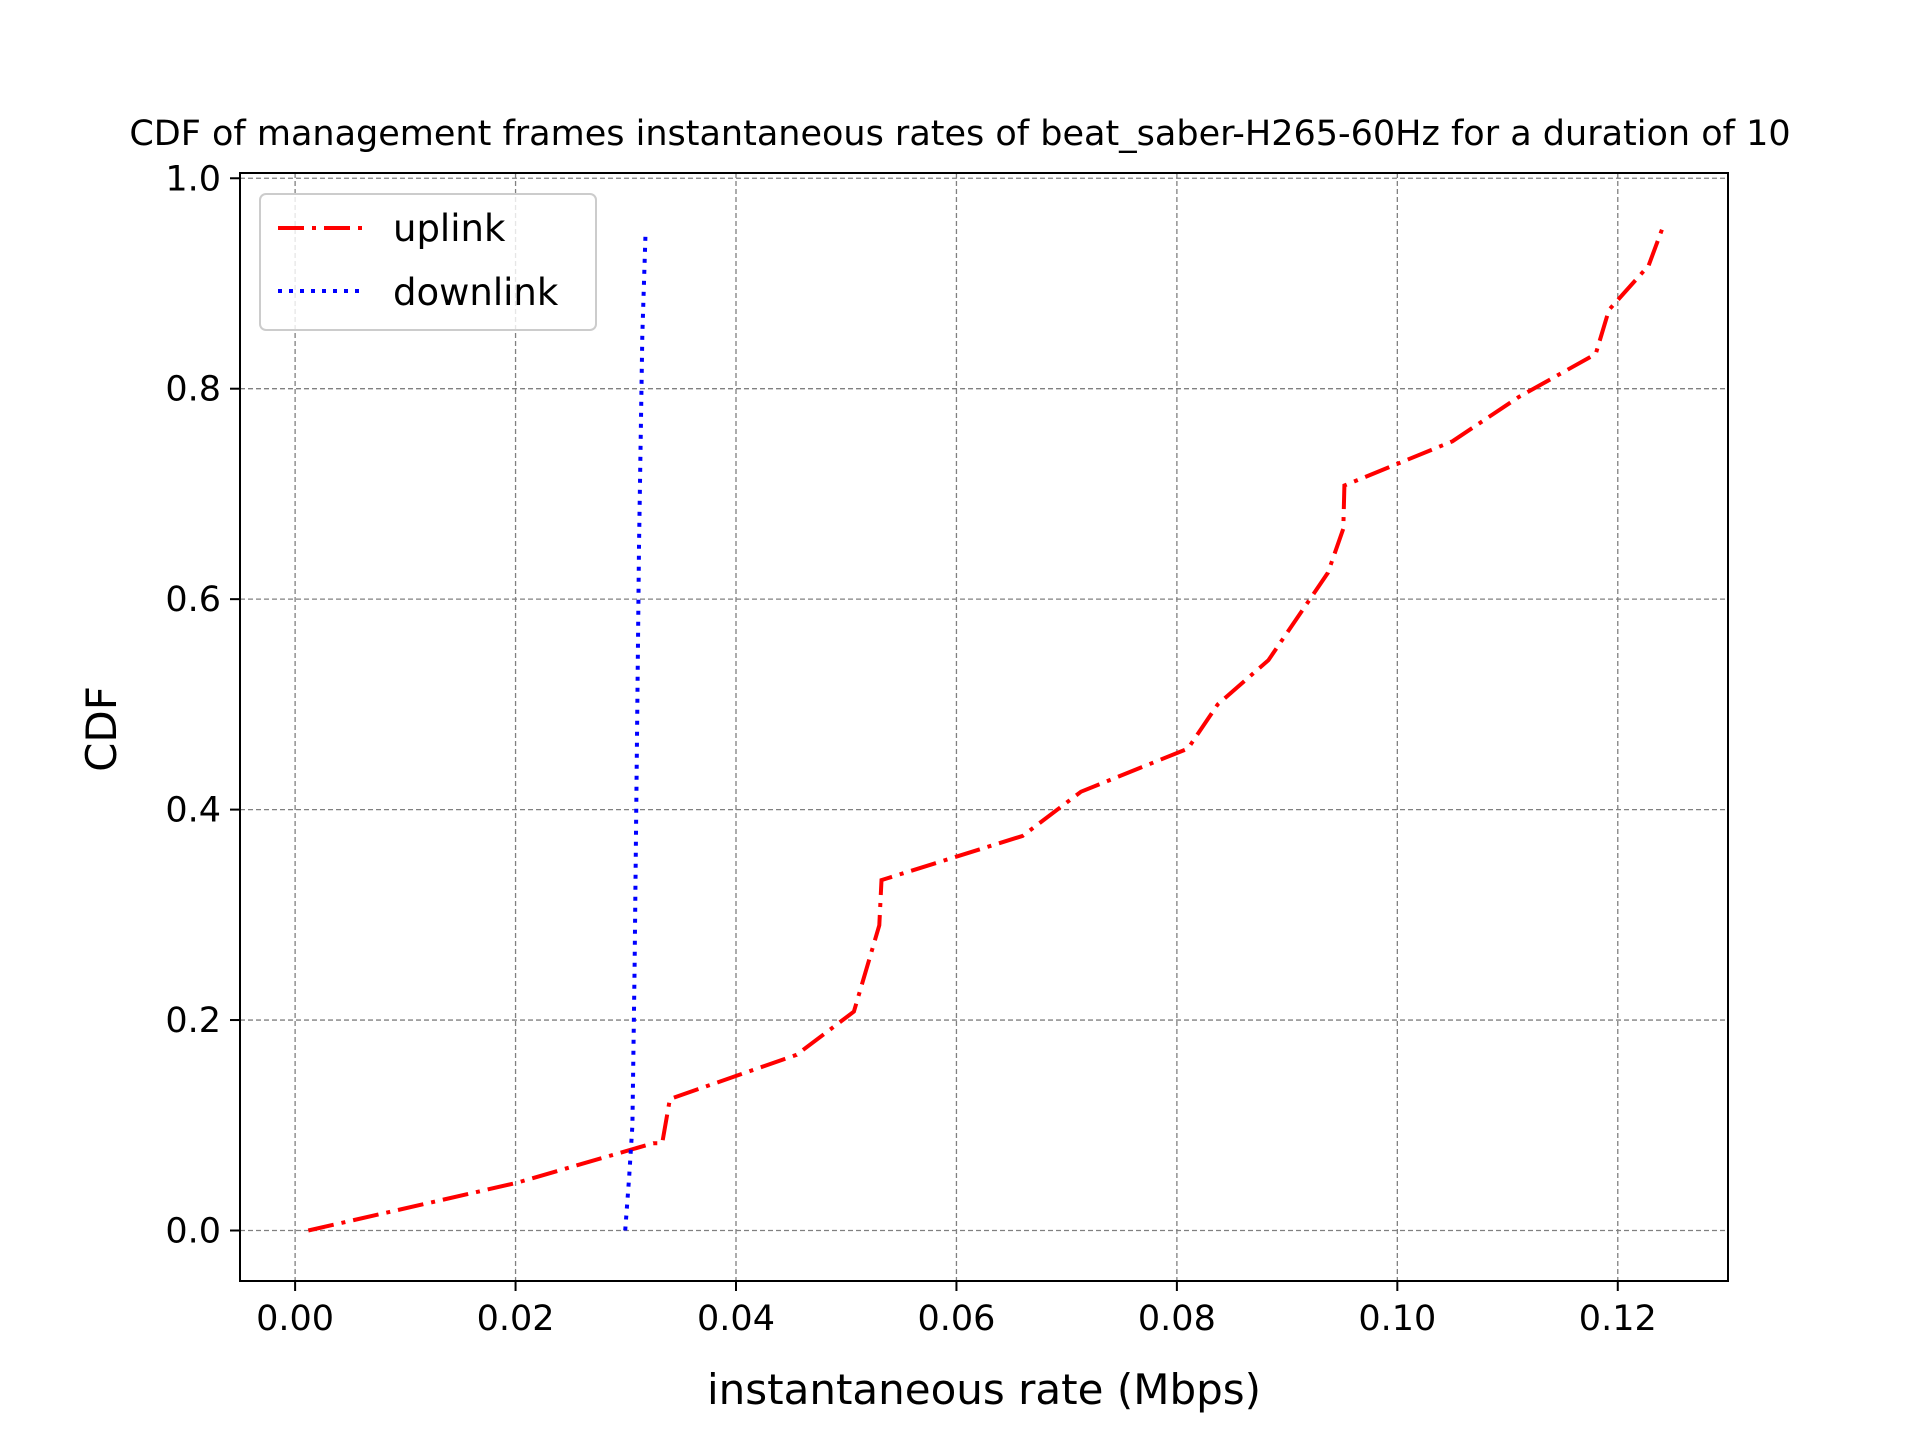  I want to click on y-axis-ticks: 0.0 0.2 0.4 0.6 0.8 1.0, so click(202, 705).